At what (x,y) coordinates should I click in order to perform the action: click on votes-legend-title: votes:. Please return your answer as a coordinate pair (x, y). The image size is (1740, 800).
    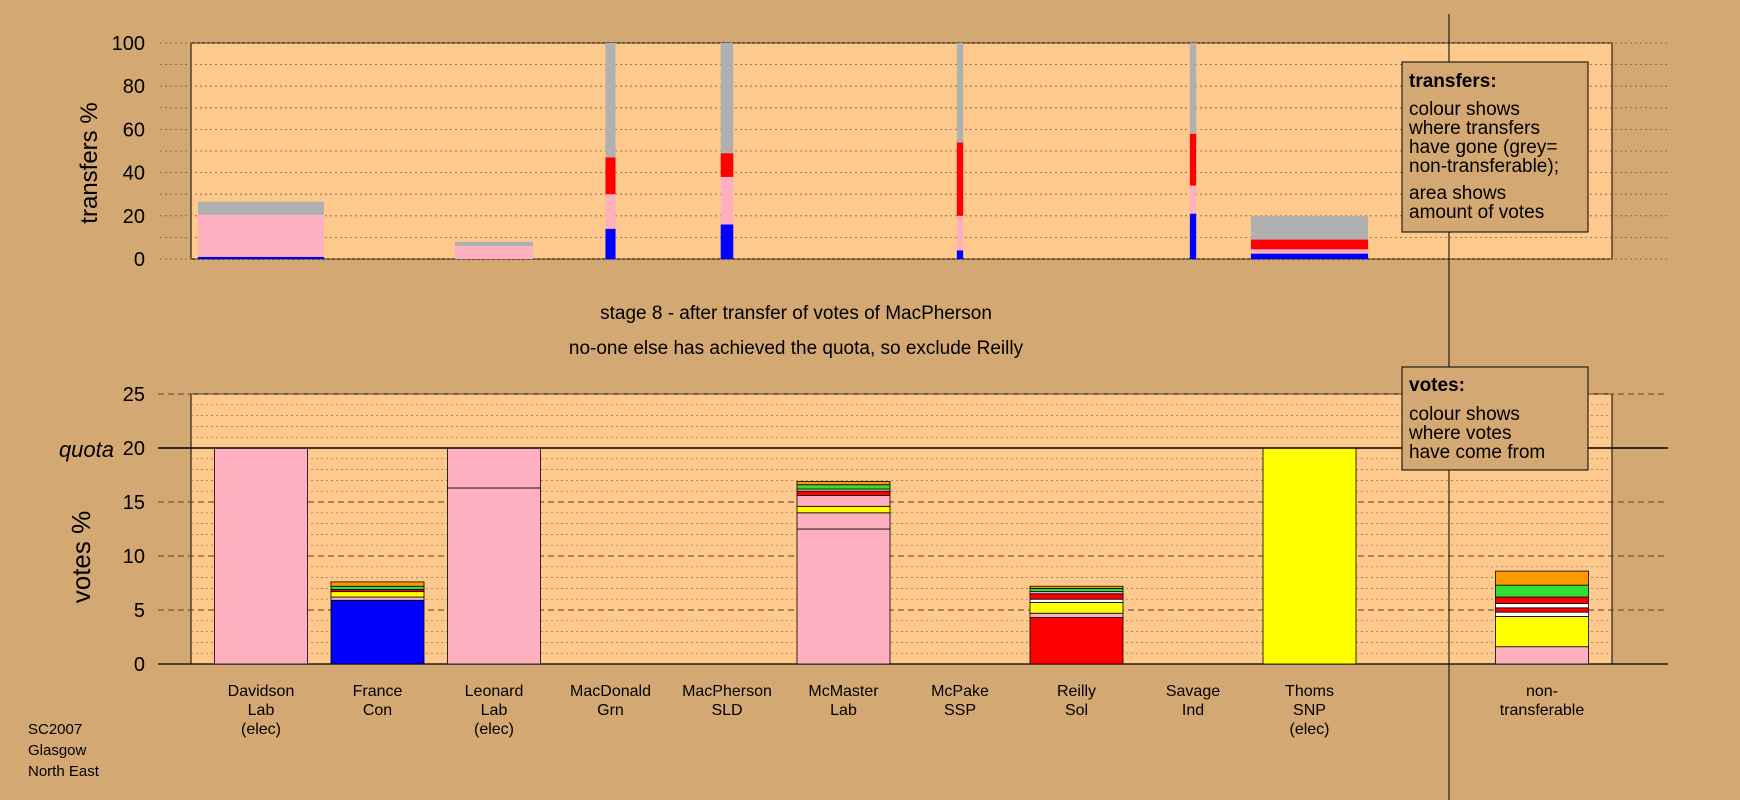
    Looking at the image, I should click on (1437, 385).